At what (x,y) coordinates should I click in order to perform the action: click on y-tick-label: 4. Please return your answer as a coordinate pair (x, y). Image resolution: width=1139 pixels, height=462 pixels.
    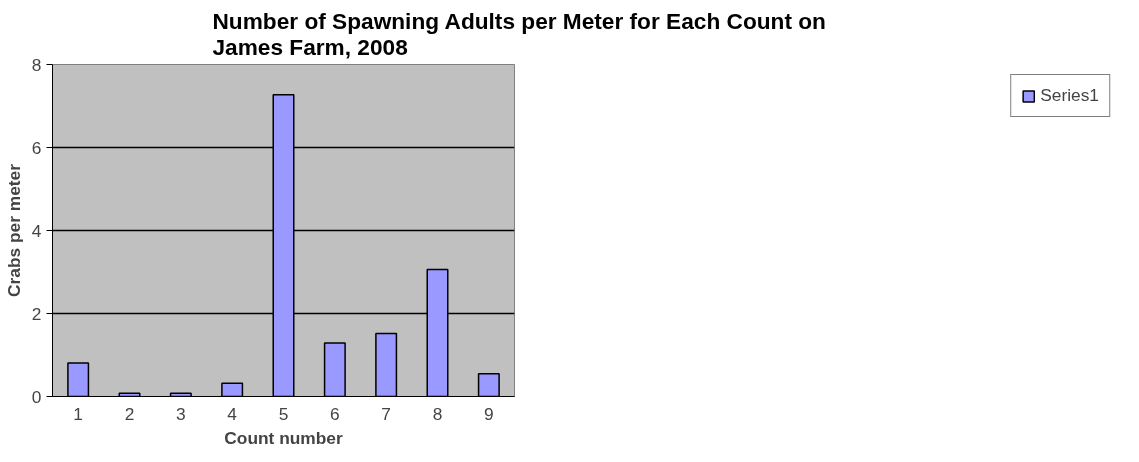
    Looking at the image, I should click on (36, 230).